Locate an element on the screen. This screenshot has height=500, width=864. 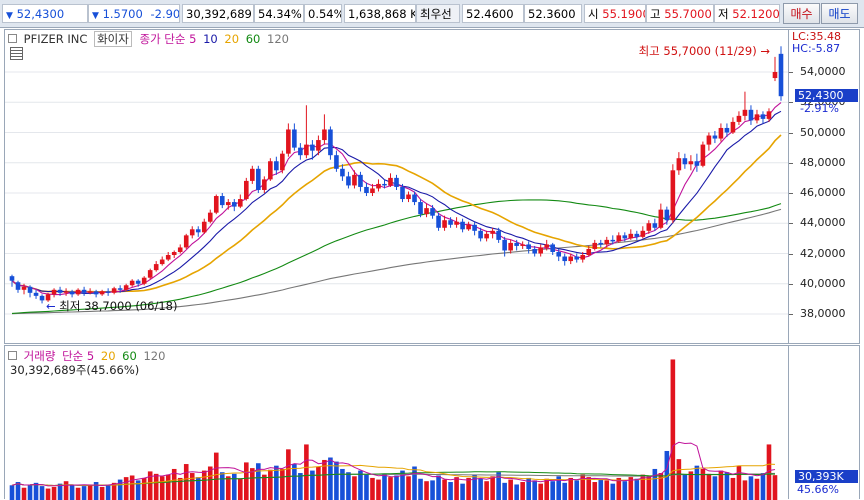
price-tick-label: 48,0000 is located at coordinates (823, 162).